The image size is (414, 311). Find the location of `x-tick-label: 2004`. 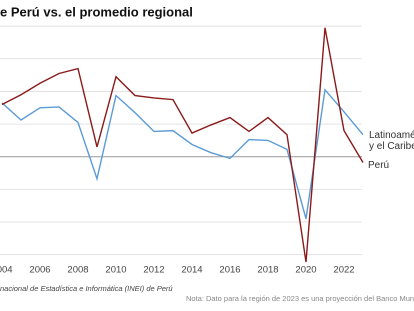

x-tick-label: 2004 is located at coordinates (6, 270).